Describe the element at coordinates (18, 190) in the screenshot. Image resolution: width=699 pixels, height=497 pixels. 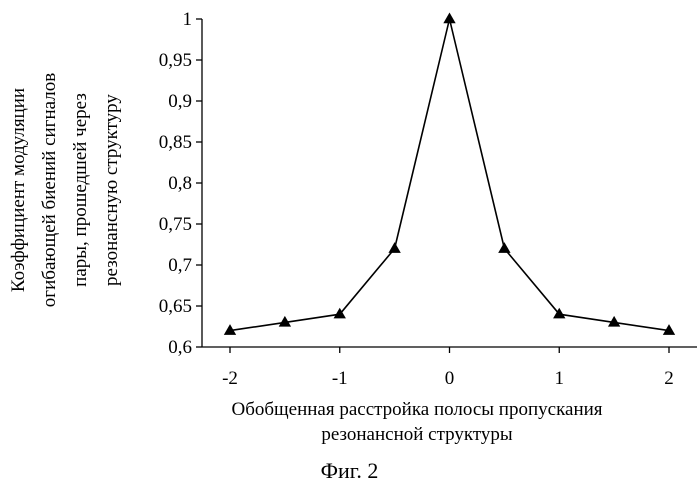
I see `y-axis-title-line: Коэффициент модуляции` at that location.